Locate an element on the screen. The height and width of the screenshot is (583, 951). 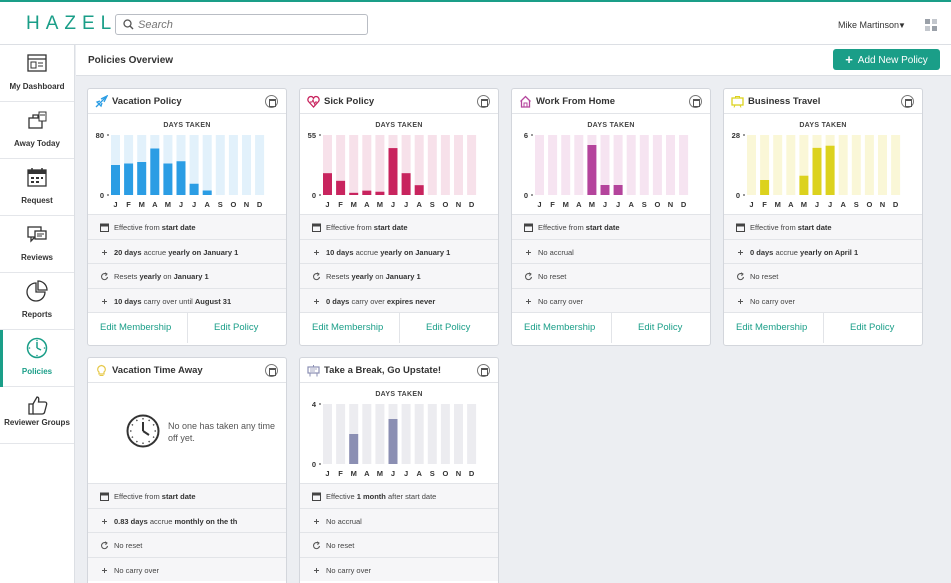
sidebar-item-away-today: Away Today is located at coordinates (37, 130).